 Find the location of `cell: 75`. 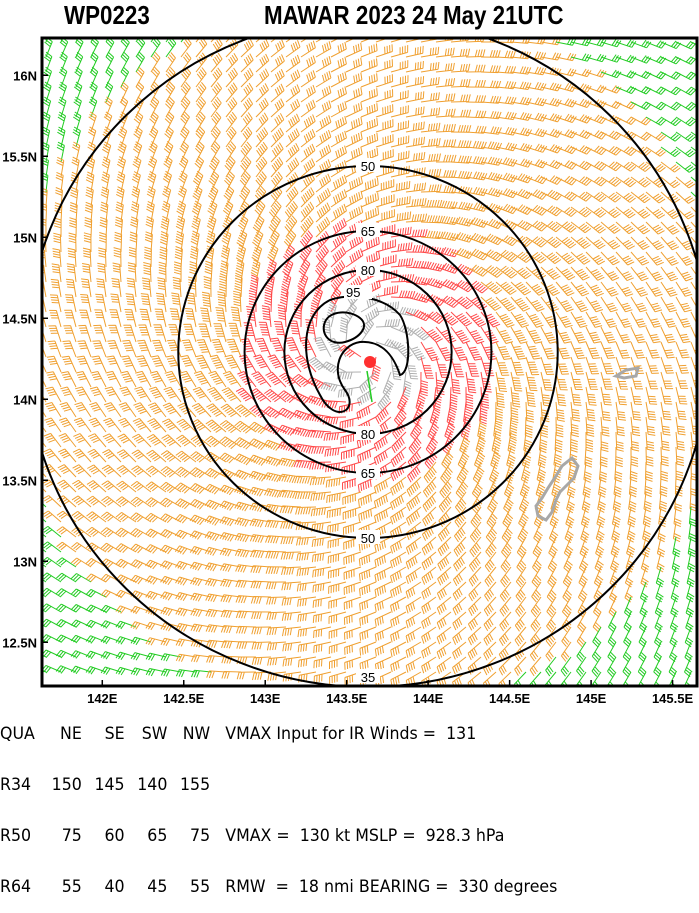

cell: 75 is located at coordinates (71, 836).